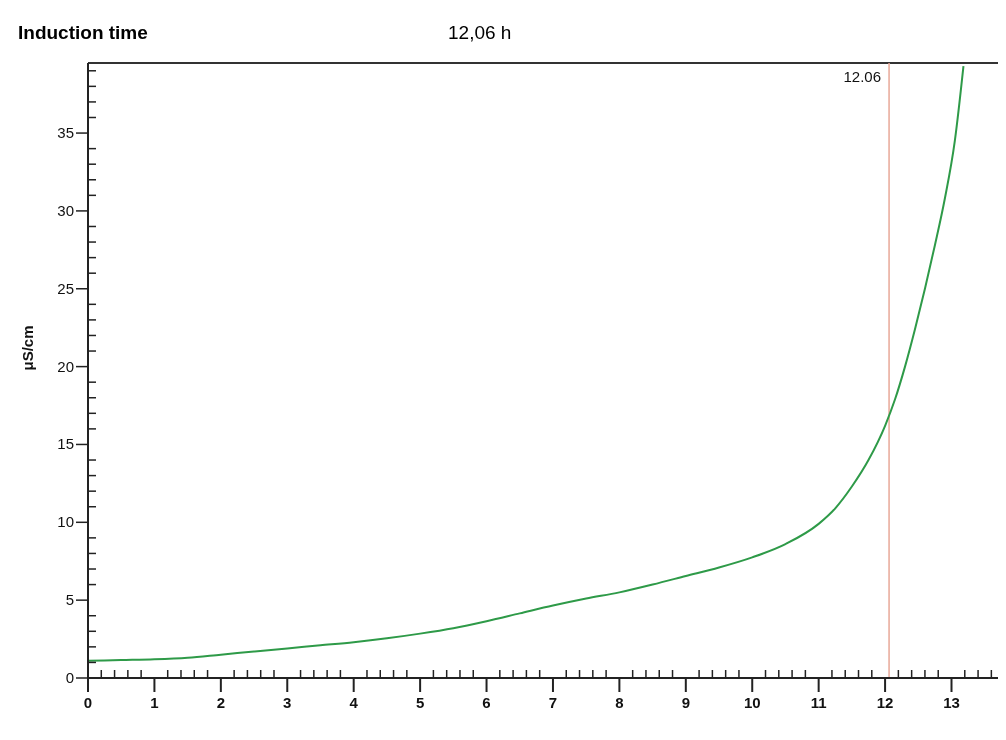 The height and width of the screenshot is (740, 1006). What do you see at coordinates (752, 702) in the screenshot?
I see `x-tick-label: 10` at bounding box center [752, 702].